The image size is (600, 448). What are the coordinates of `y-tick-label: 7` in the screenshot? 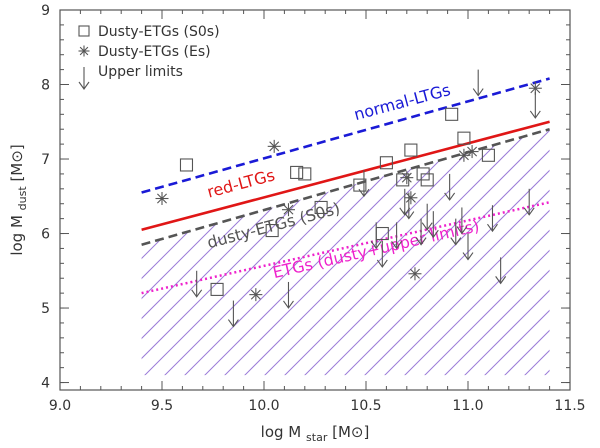 It's located at (45, 160).